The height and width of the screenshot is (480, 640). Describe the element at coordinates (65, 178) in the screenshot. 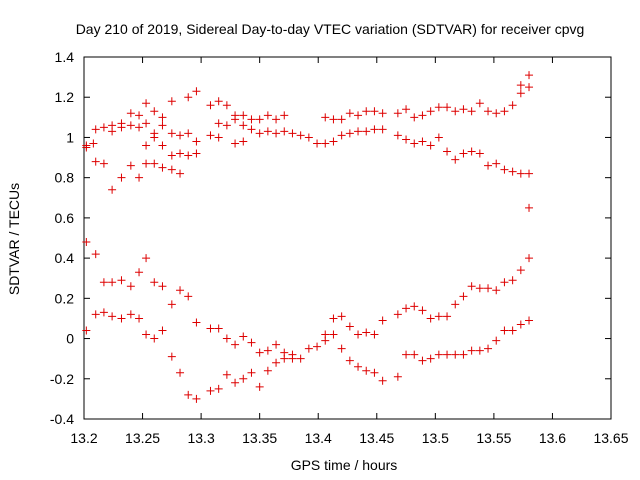

I see `y-tick-label: 0.8` at that location.